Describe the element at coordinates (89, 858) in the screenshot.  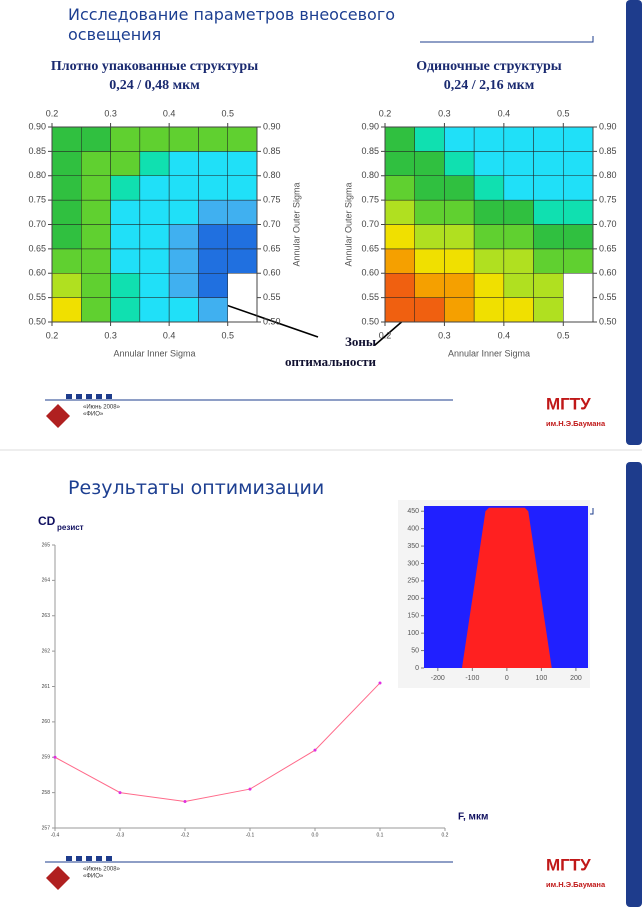
I see `footer-squares` at that location.